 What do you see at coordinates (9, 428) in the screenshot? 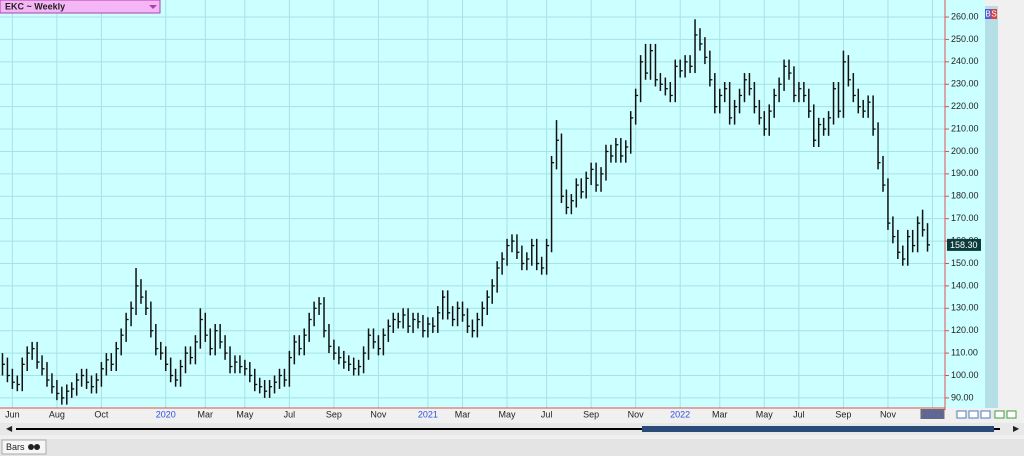
I see `scroll-left: ◀` at bounding box center [9, 428].